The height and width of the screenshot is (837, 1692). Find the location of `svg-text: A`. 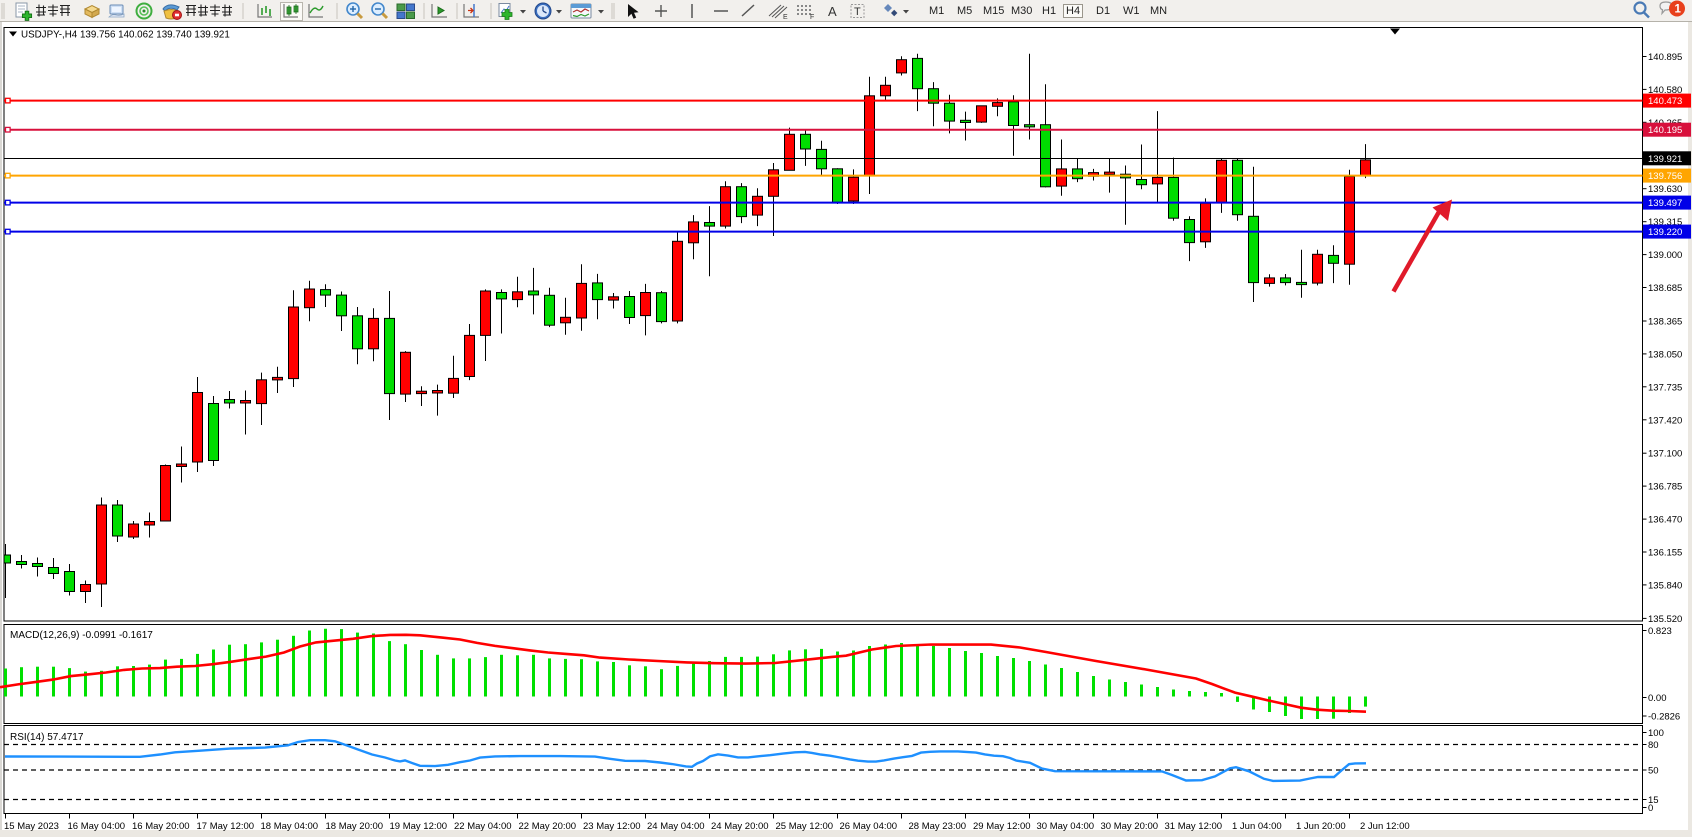

svg-text: A is located at coordinates (832, 11).